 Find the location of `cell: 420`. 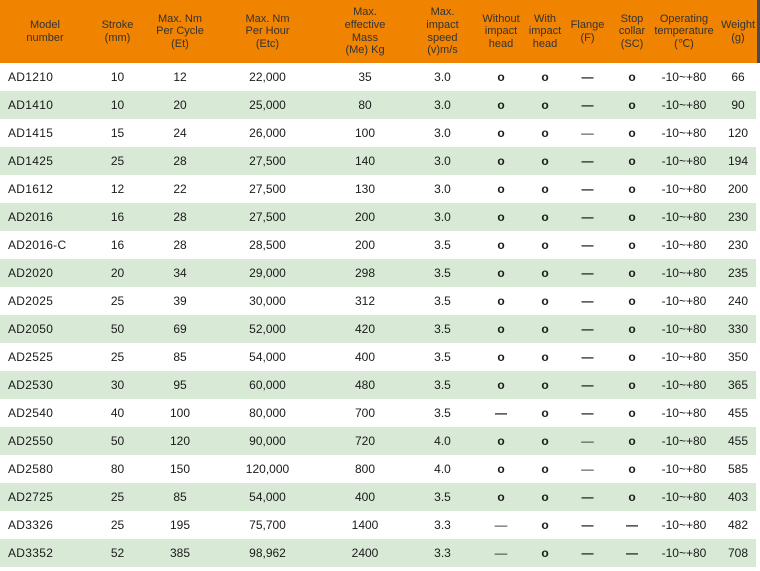

cell: 420 is located at coordinates (365, 329).